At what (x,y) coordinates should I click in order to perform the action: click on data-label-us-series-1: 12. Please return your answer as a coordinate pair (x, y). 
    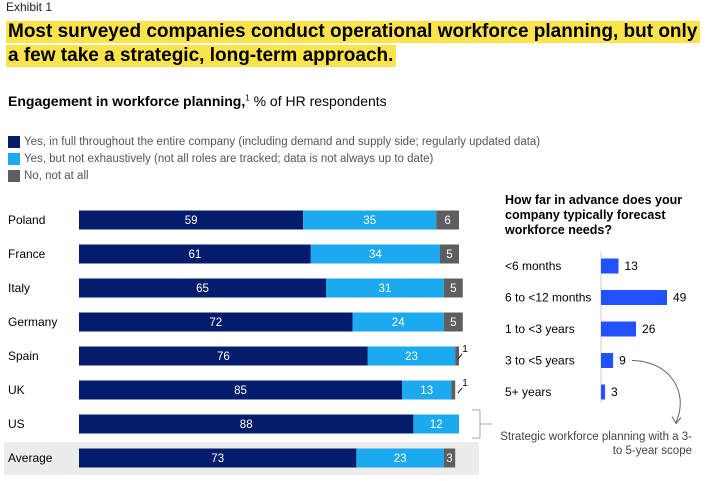
    Looking at the image, I should click on (436, 425).